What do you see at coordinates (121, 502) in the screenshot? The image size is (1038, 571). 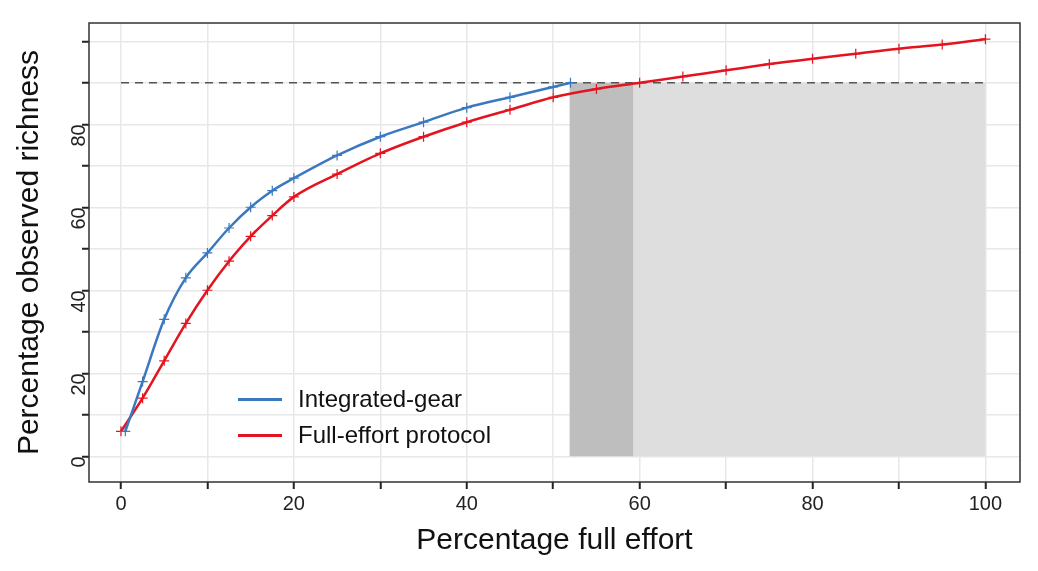 I see `x-tick-label: 0` at bounding box center [121, 502].